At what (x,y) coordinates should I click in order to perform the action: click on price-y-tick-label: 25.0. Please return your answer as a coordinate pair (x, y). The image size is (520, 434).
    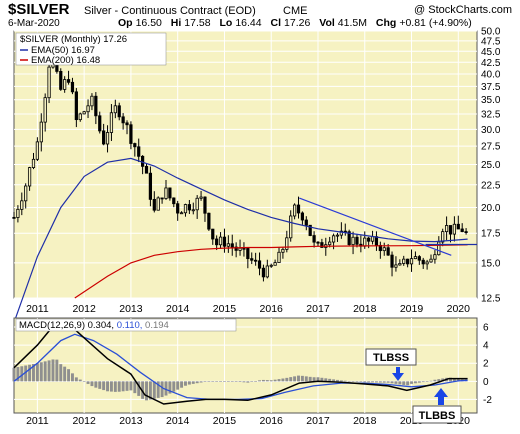
    Looking at the image, I should click on (491, 165).